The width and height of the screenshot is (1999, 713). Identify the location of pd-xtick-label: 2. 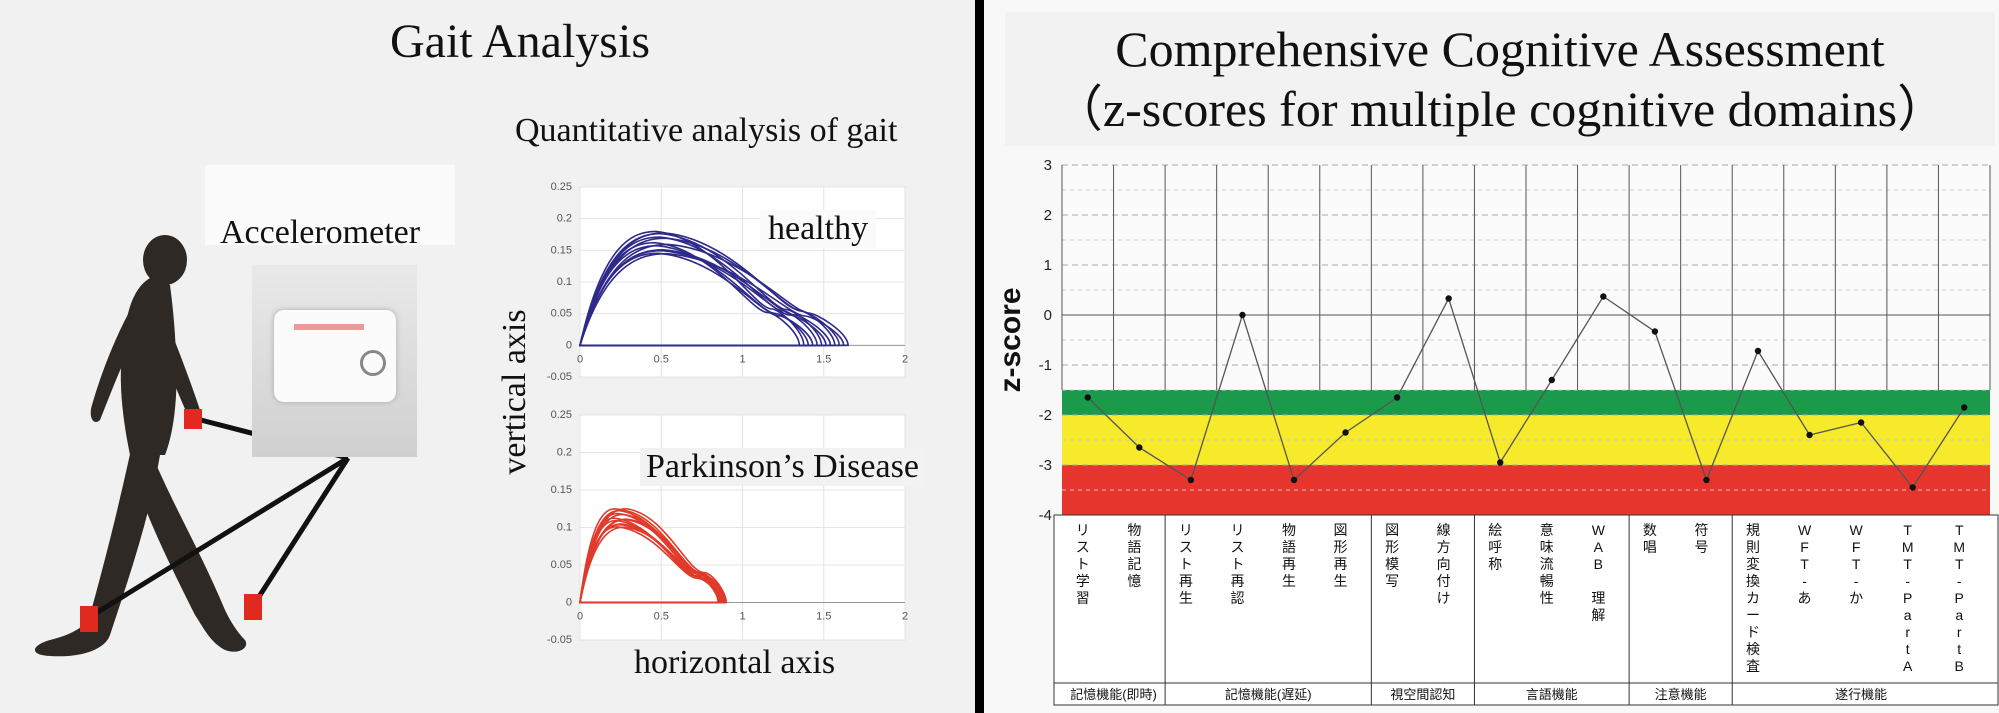
(905, 617).